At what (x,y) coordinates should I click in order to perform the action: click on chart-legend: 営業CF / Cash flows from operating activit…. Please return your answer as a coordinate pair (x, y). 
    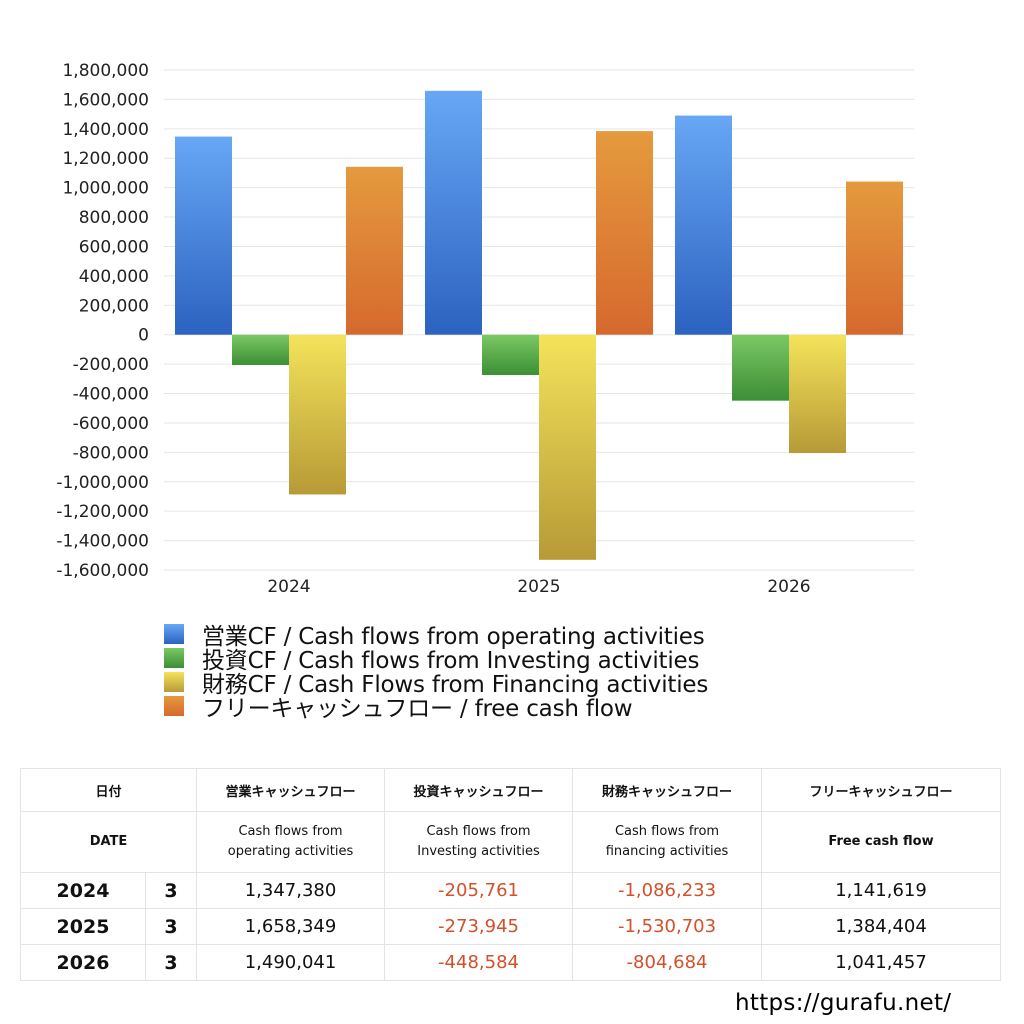
    Looking at the image, I should click on (436, 672).